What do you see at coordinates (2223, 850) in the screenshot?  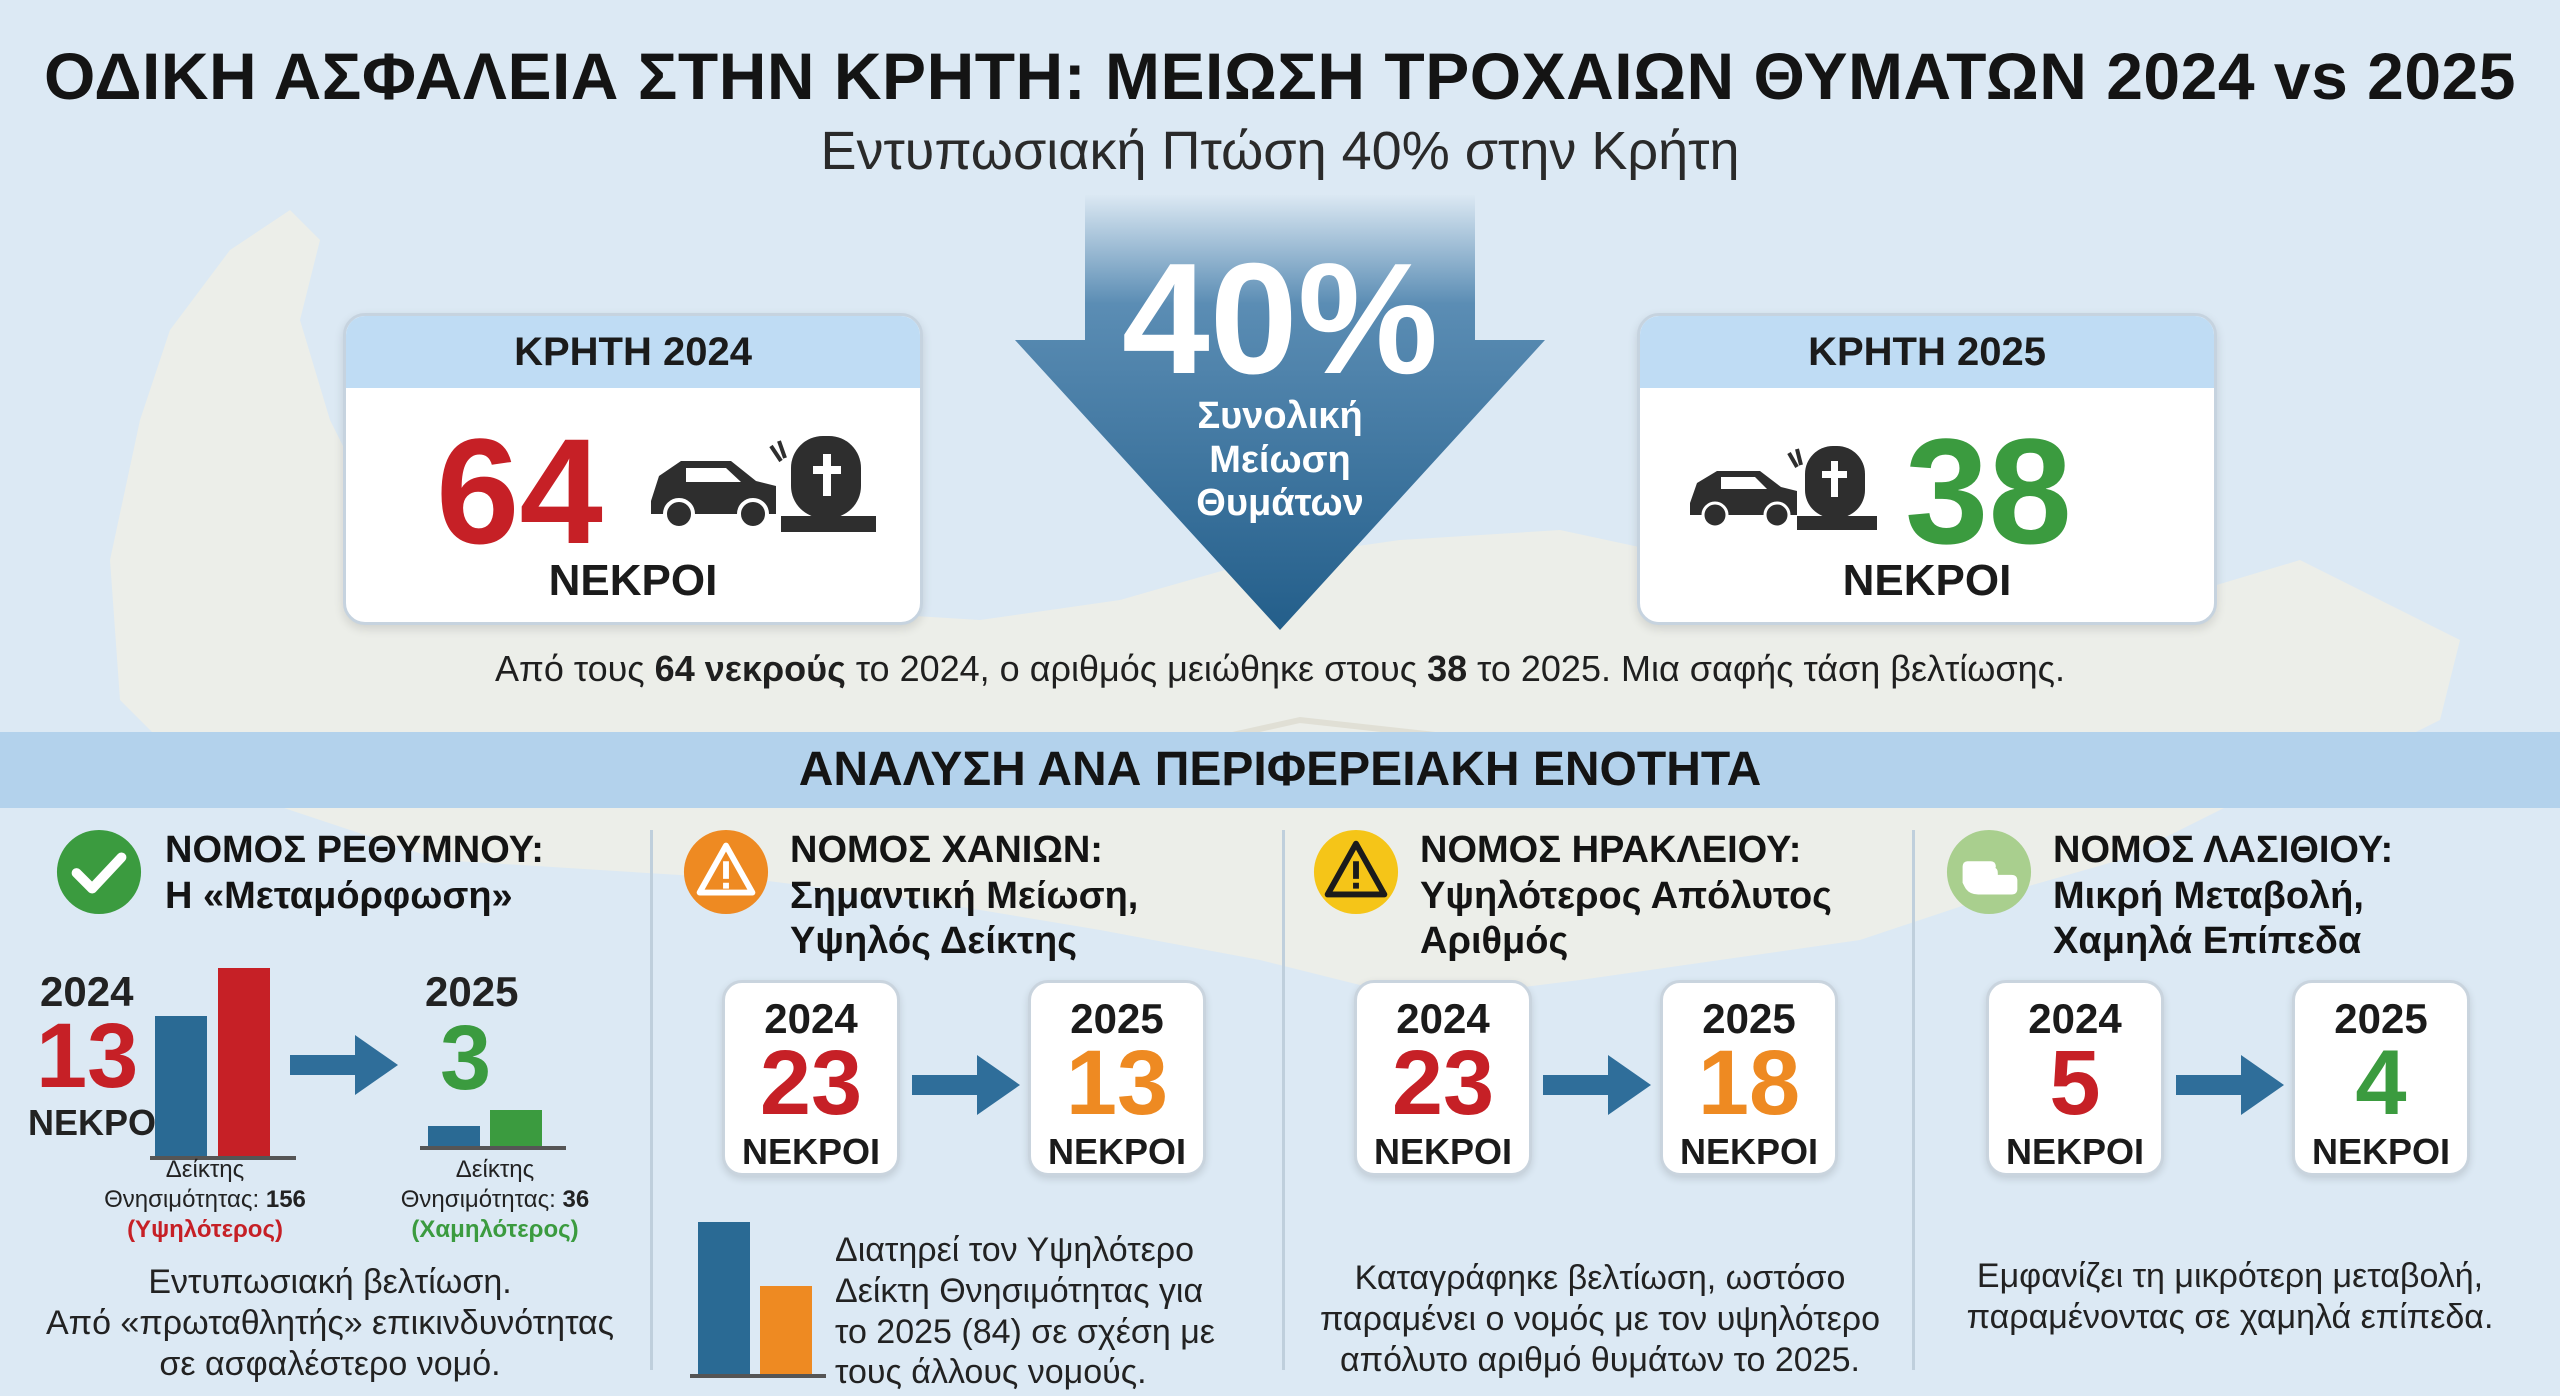 I see `title-line: ΝΟΜΟΣ ΛΑΣΙΘΙΟΥ:` at bounding box center [2223, 850].